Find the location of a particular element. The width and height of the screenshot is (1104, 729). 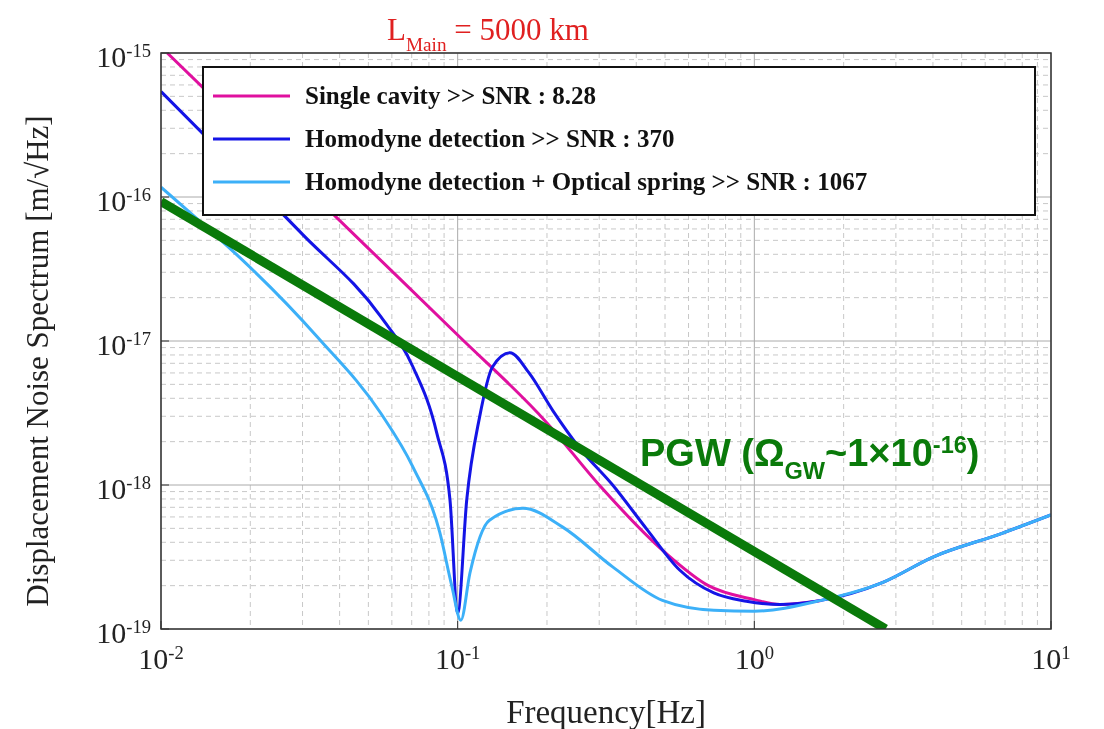

chart-title: L$_{Main}$ = 5000 km is located at coordinates (488, 33).